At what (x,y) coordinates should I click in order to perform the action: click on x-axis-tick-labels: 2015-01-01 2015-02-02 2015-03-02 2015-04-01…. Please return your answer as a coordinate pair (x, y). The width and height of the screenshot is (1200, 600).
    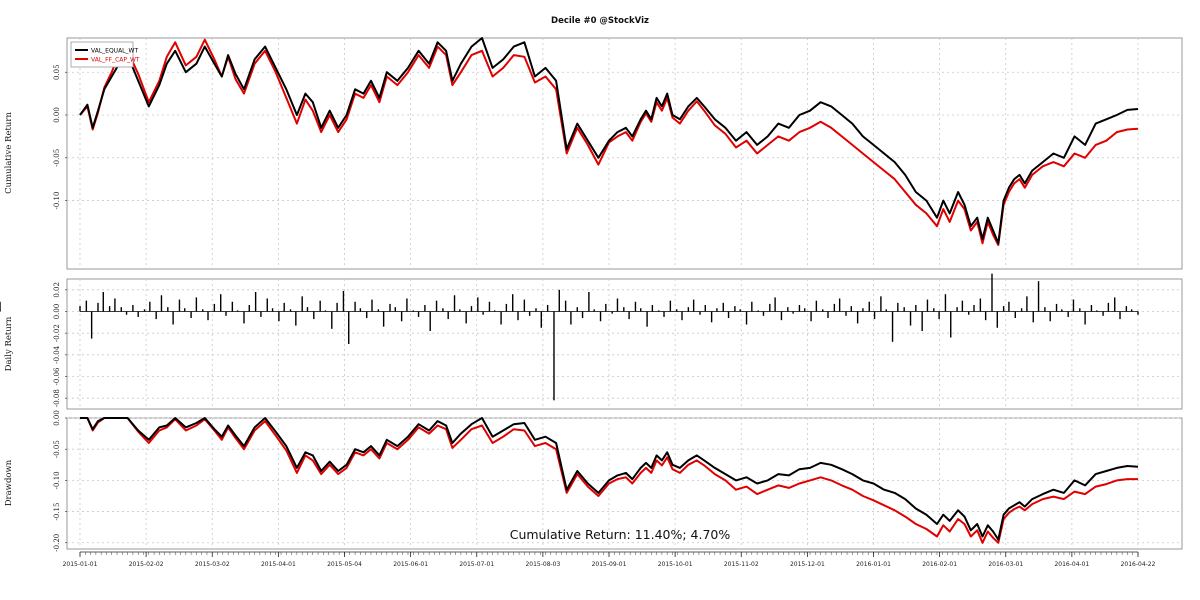
    Looking at the image, I should click on (609, 560).